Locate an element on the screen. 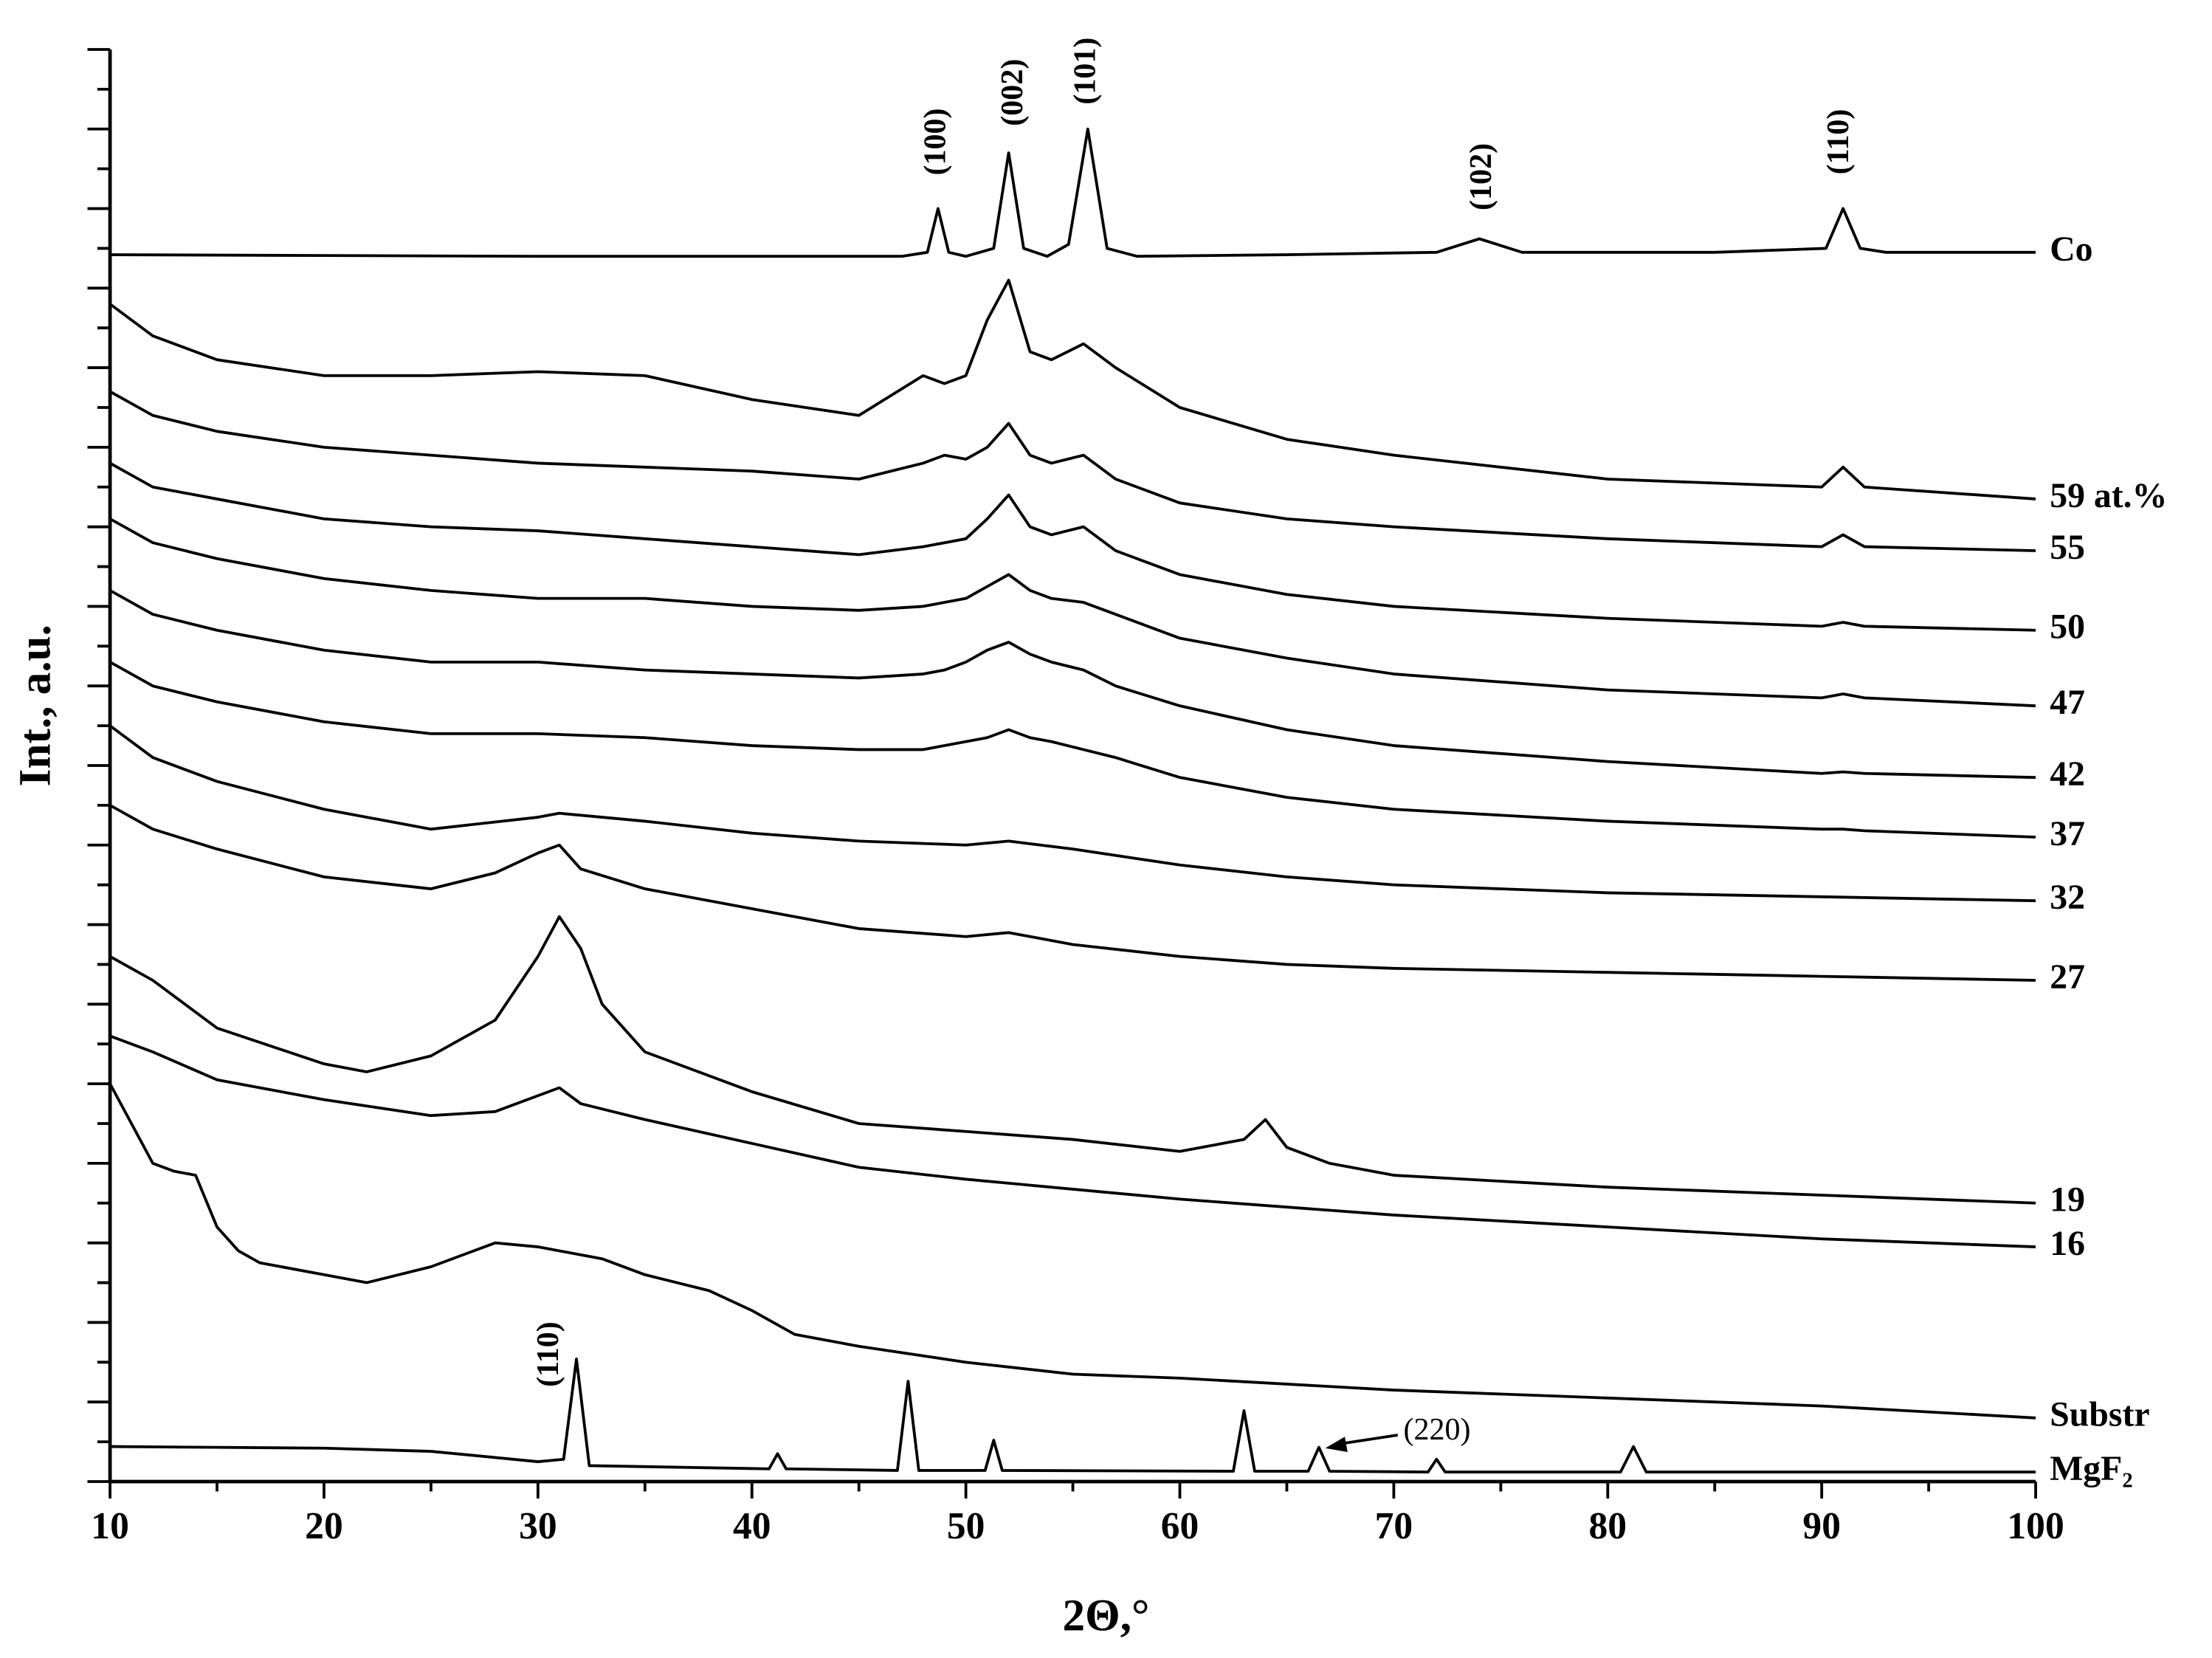 The image size is (2212, 1658). x-tick-label: 80 is located at coordinates (1608, 1526).